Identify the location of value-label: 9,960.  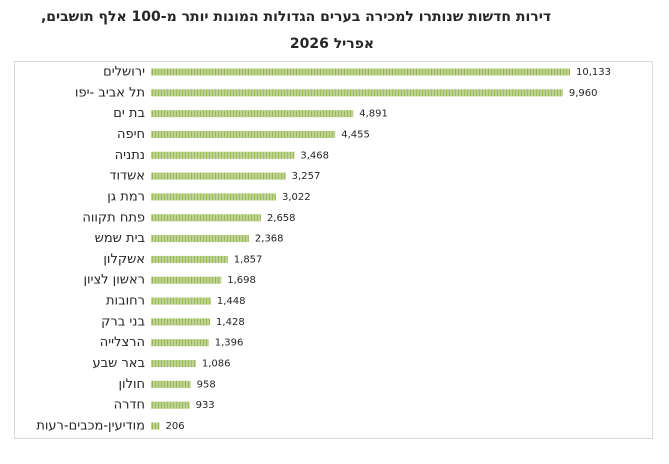
(583, 93).